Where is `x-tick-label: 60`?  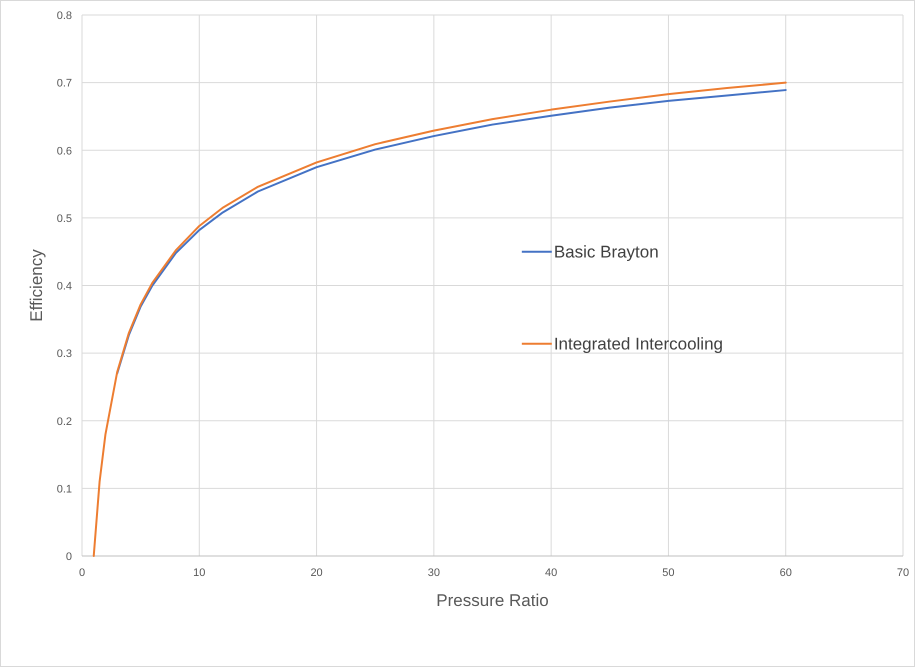
x-tick-label: 60 is located at coordinates (786, 573).